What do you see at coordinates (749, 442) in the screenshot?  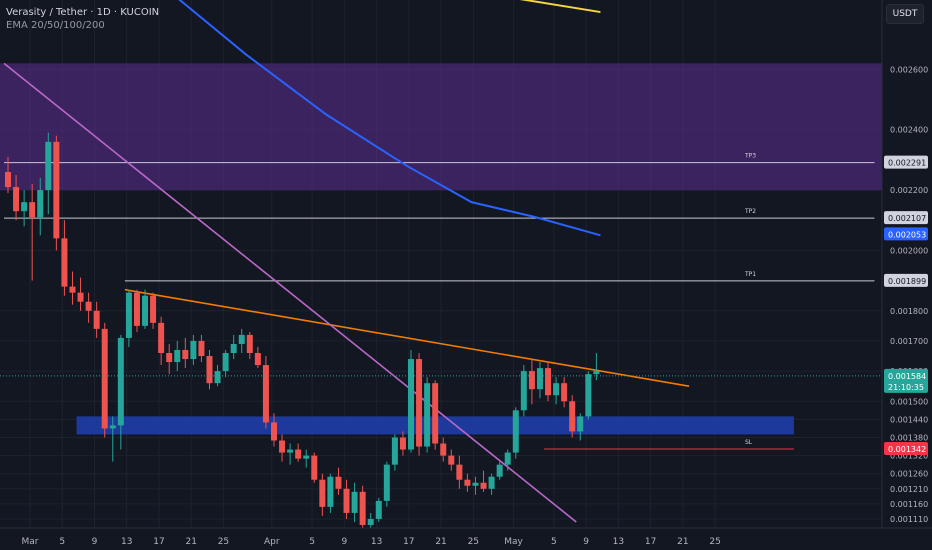 I see `level-label-sl: SL` at bounding box center [749, 442].